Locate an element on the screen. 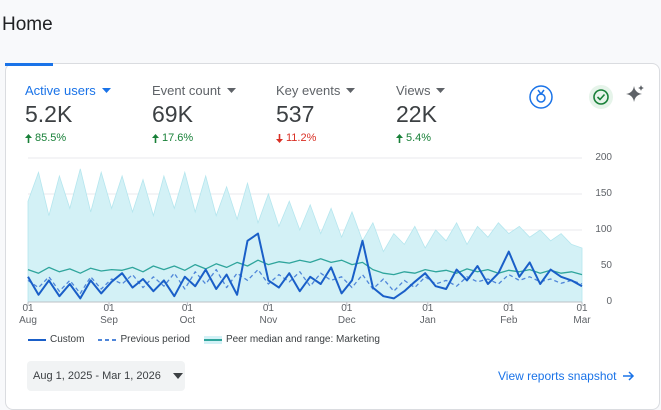  metric-value: 69K is located at coordinates (172, 114).